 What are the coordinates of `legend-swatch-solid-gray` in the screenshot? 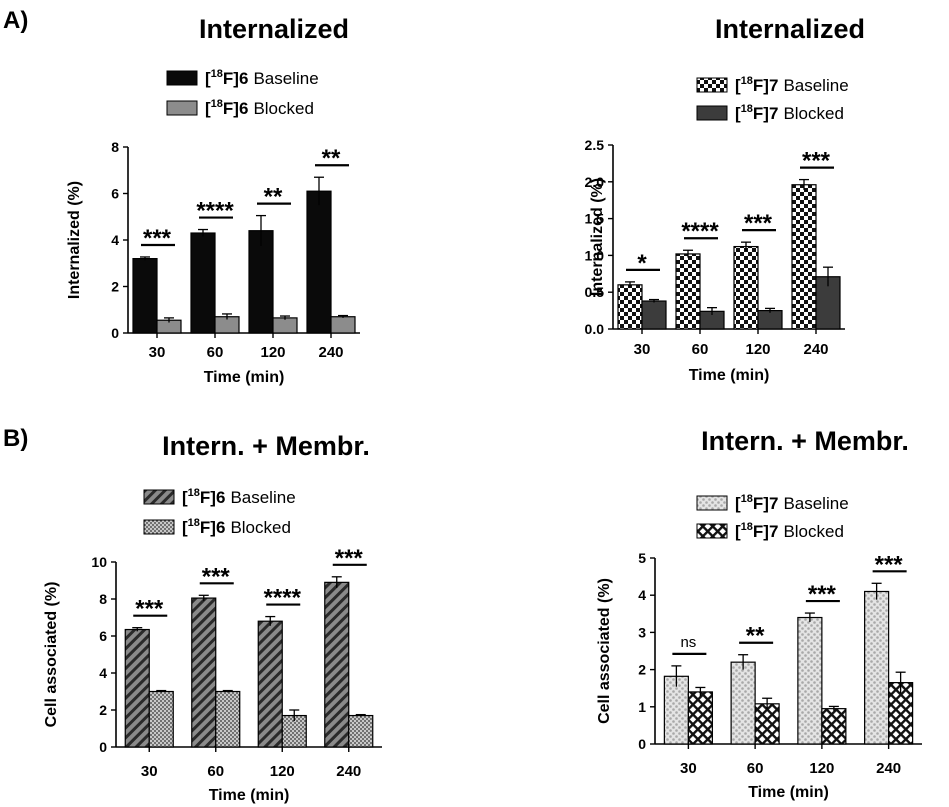 It's located at (182, 108).